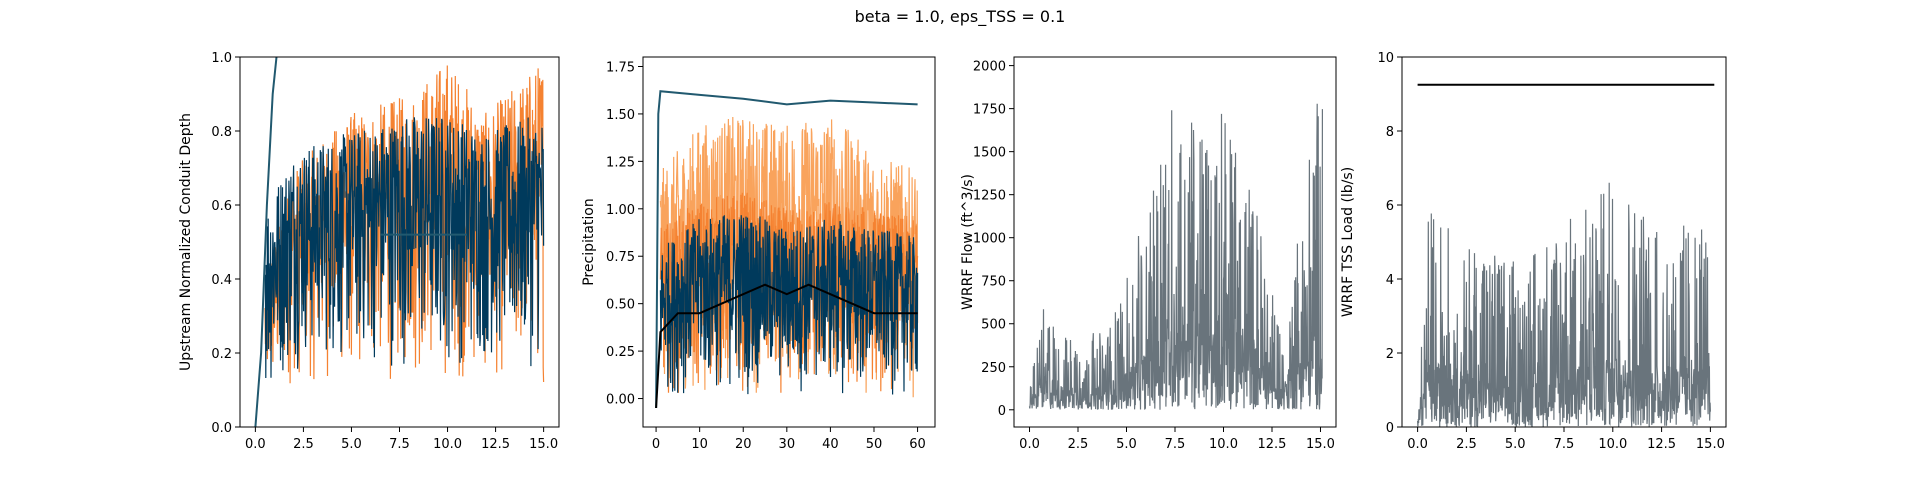 This screenshot has width=1909, height=478. I want to click on y-tick-label: 0.0, so click(221, 428).